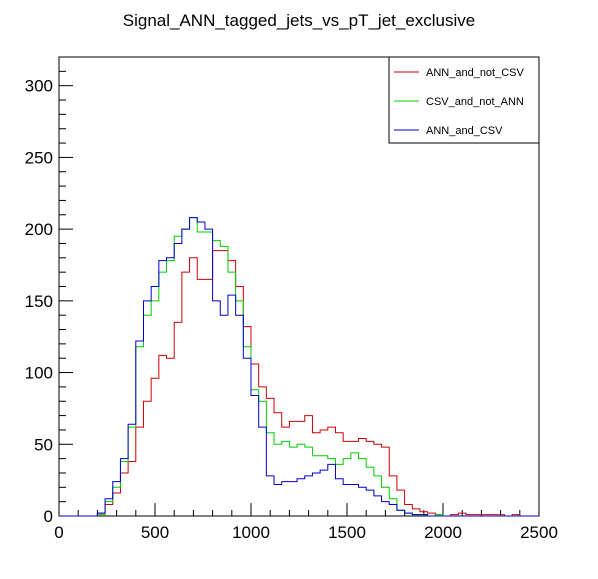 The image size is (598, 579). I want to click on y-tick-label: 0, so click(48, 516).